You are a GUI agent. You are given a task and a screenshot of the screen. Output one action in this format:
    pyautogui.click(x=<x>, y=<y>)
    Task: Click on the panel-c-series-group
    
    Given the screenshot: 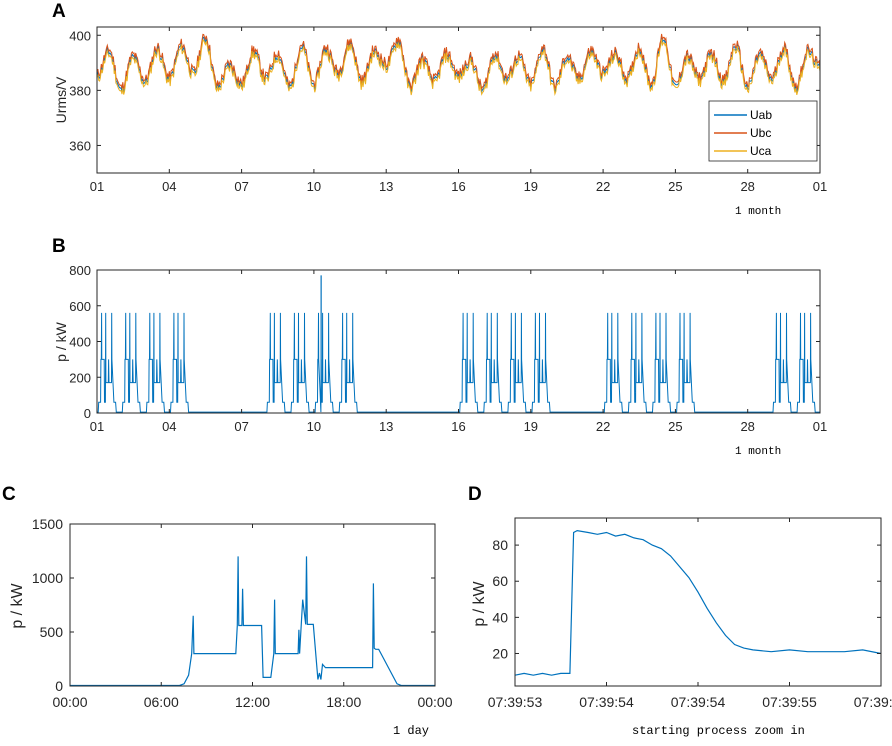 What is the action you would take?
    pyautogui.click(x=252, y=621)
    